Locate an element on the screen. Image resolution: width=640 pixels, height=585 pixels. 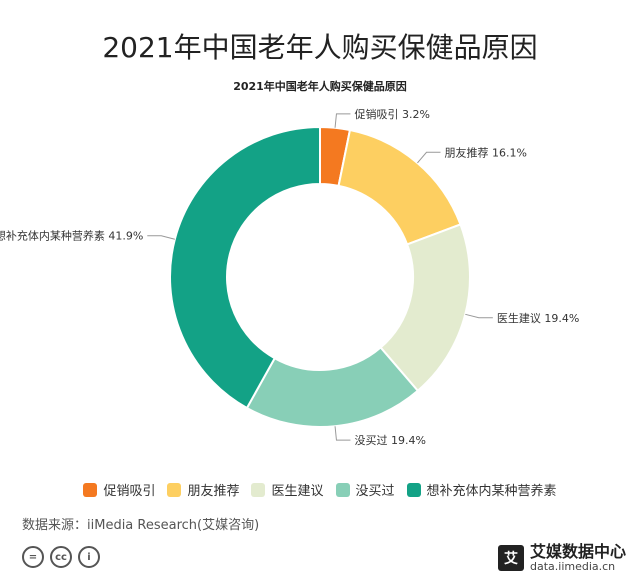
chart-legend: 促销吸引 朋友推荐 医生建议 没买过 想补充体内某种营养素 is located at coordinates (320, 489).